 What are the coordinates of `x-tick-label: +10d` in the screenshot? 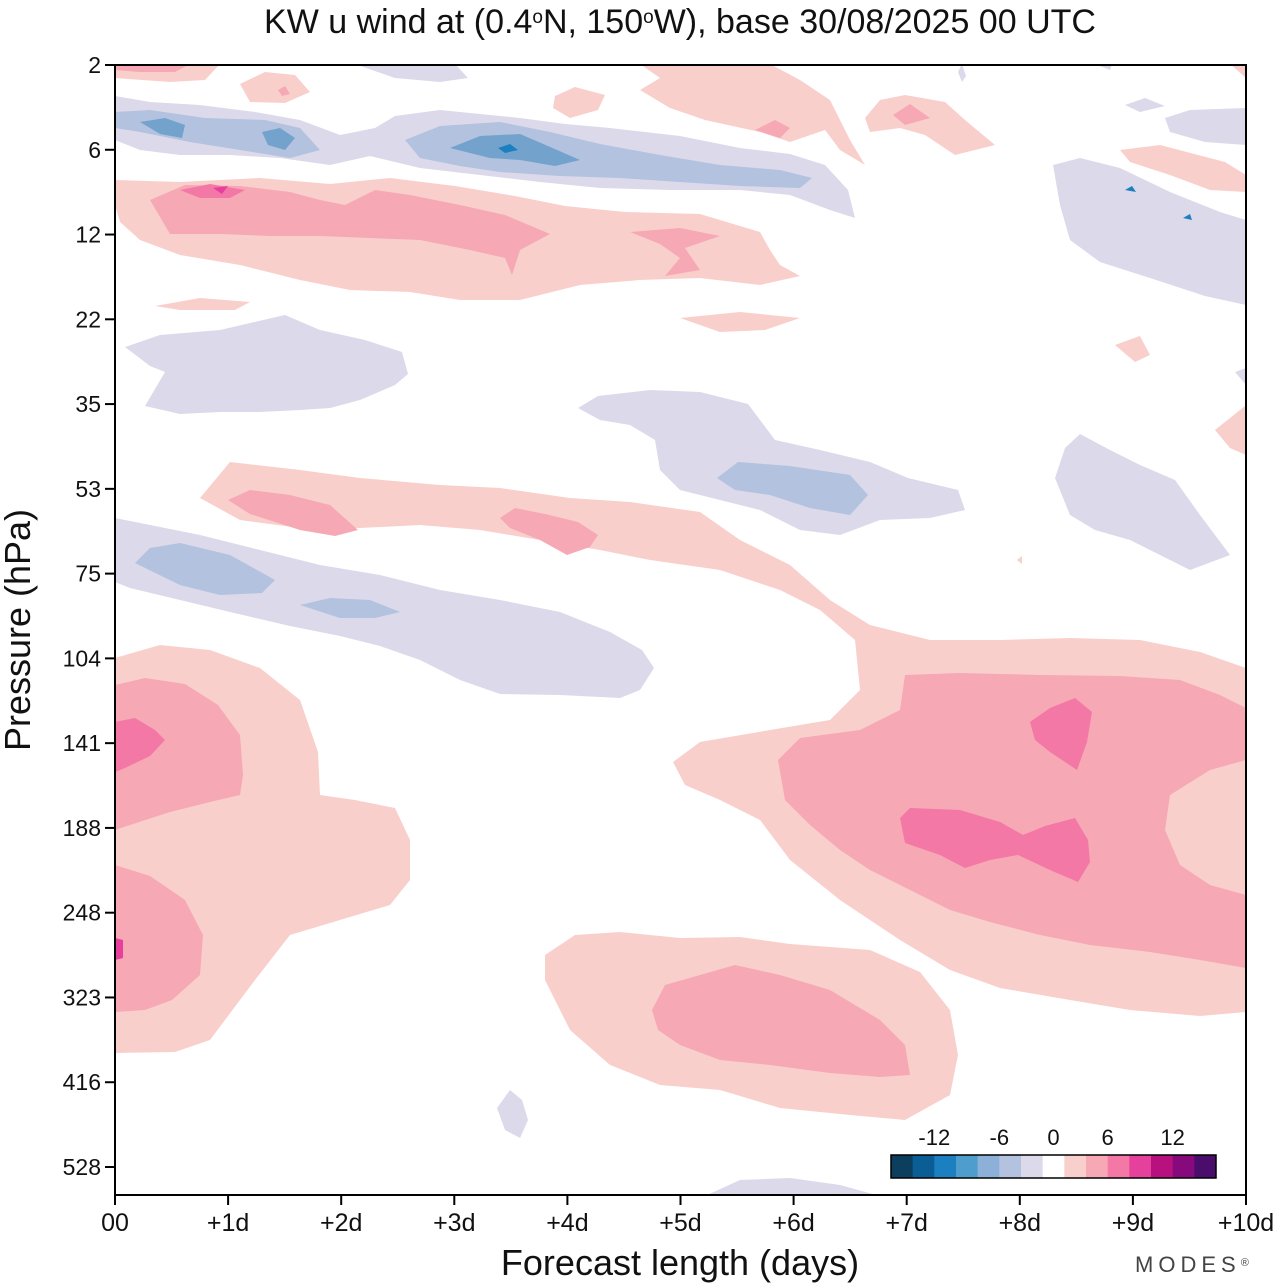 It's located at (1246, 1223).